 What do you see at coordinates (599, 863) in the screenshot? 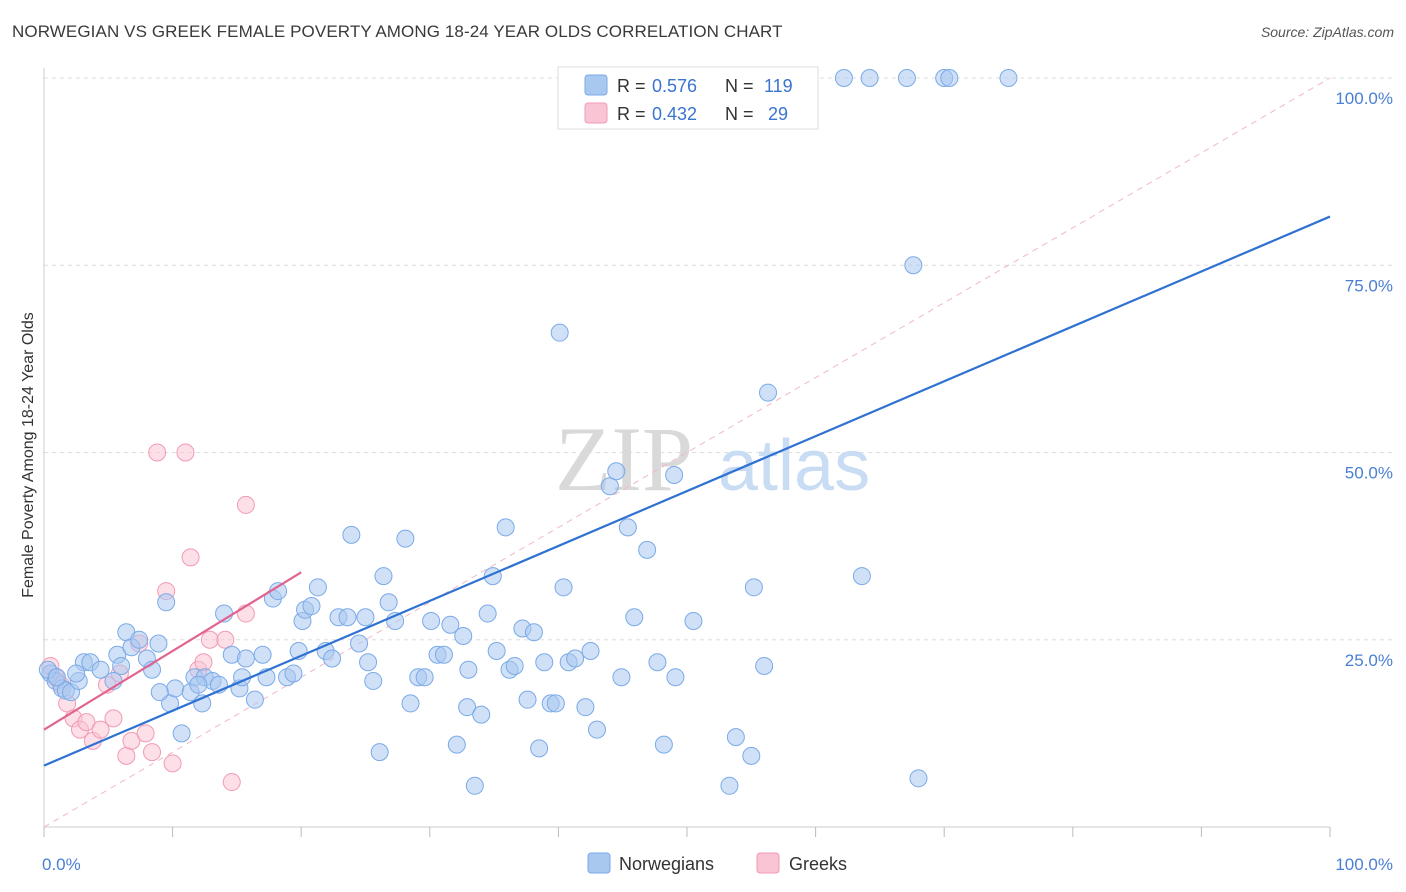
I see `bottom-legend-swatch-norwegians` at bounding box center [599, 863].